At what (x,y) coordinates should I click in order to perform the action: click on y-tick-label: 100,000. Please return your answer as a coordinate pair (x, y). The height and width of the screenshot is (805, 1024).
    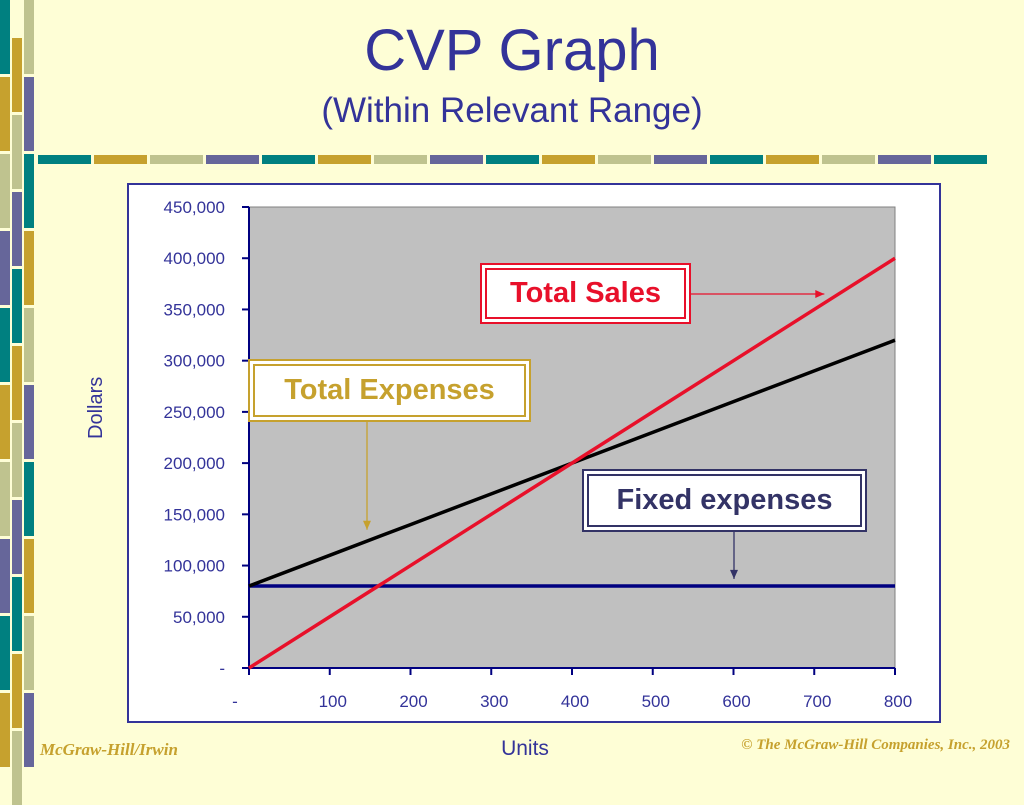
    Looking at the image, I should click on (194, 566).